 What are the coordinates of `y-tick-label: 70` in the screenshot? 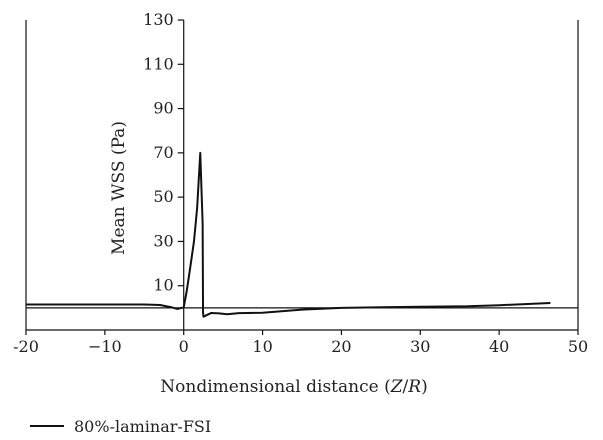 It's located at (163, 152).